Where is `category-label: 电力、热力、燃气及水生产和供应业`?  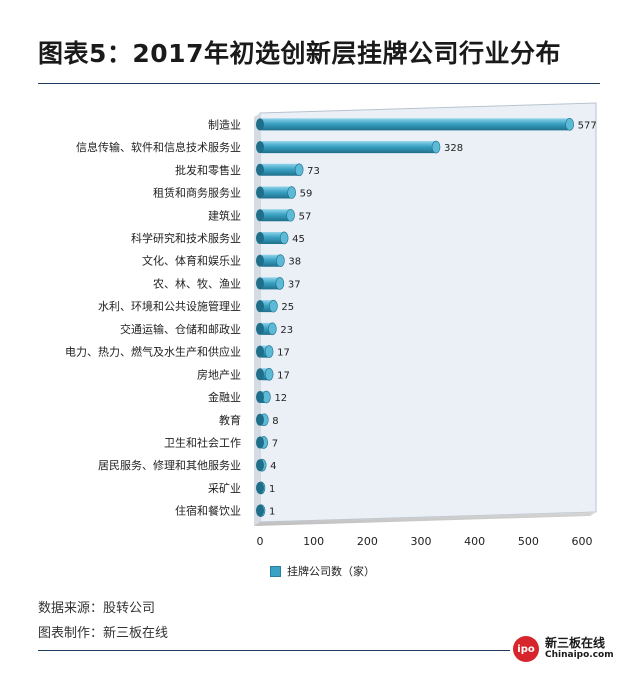 category-label: 电力、热力、燃气及水生产和供应业 is located at coordinates (153, 352).